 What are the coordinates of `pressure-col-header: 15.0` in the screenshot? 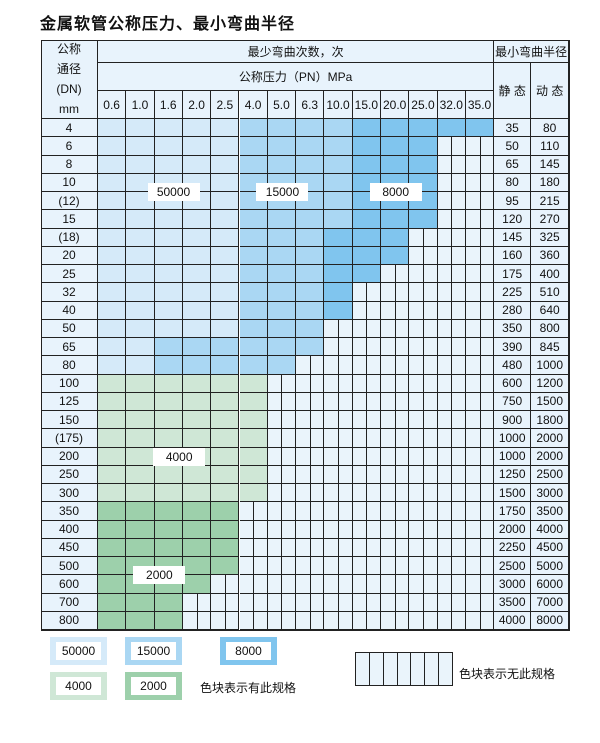 It's located at (366, 105).